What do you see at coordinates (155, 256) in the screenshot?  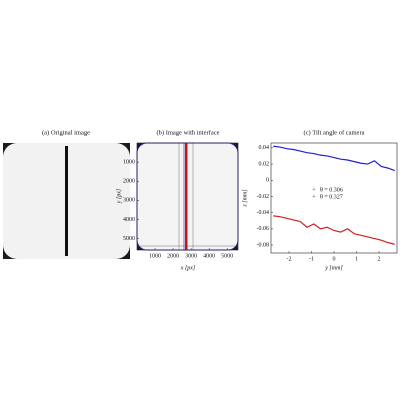 I see `x-tick-label: 1000` at bounding box center [155, 256].